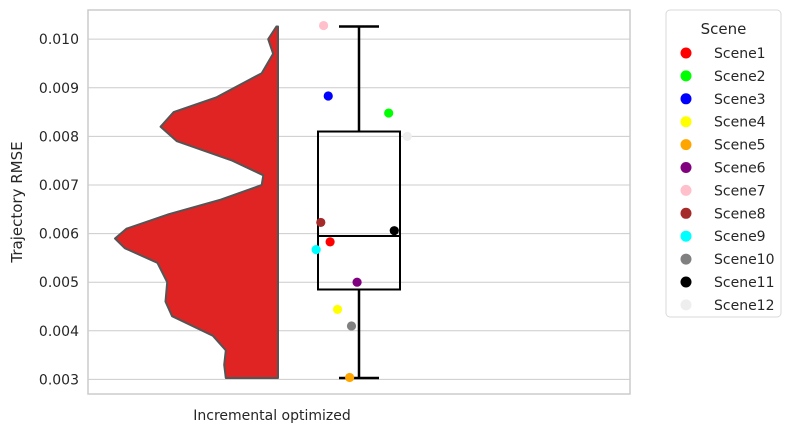 This screenshot has height=433, width=796. I want to click on y-tick-label: 0.008, so click(59, 137).